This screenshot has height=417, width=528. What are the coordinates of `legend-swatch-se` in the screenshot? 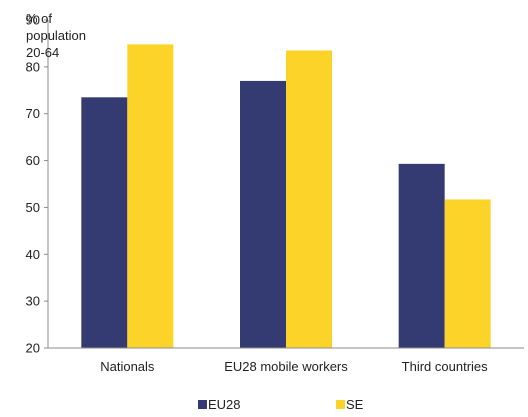 It's located at (340, 404).